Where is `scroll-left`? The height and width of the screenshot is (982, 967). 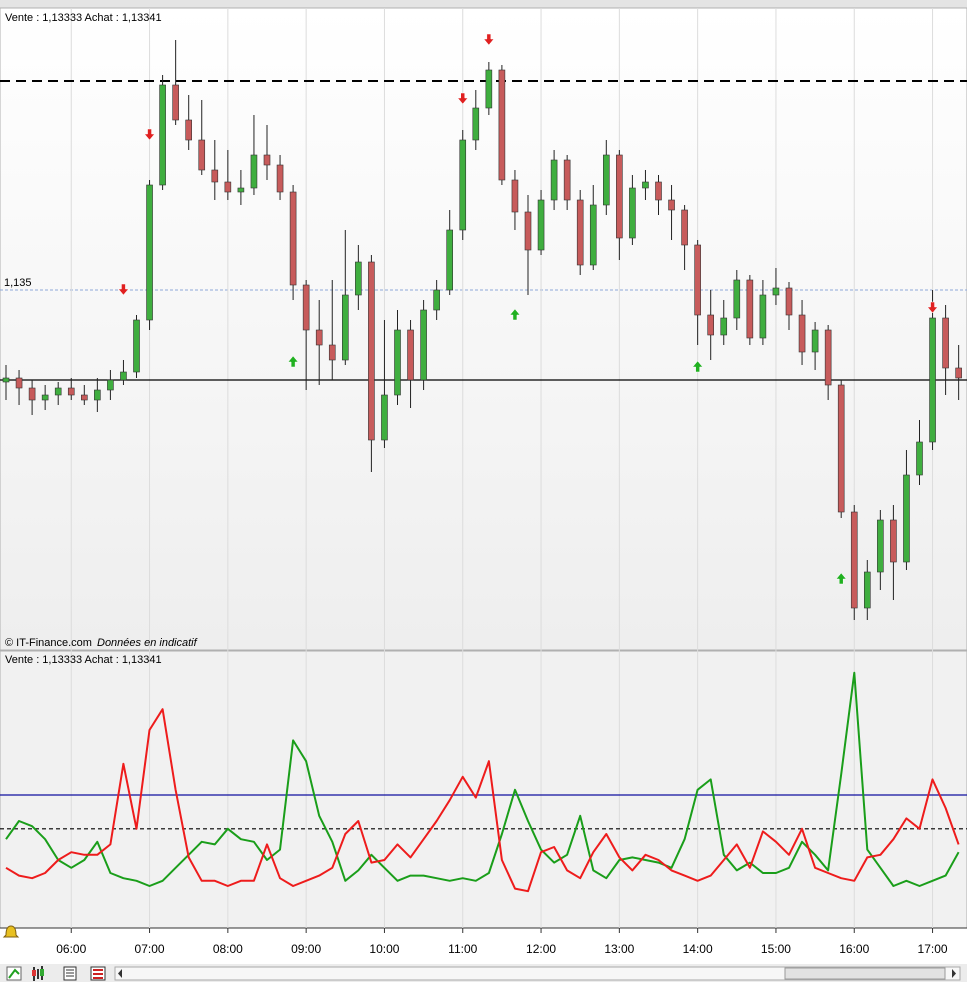 scroll-left is located at coordinates (120, 973).